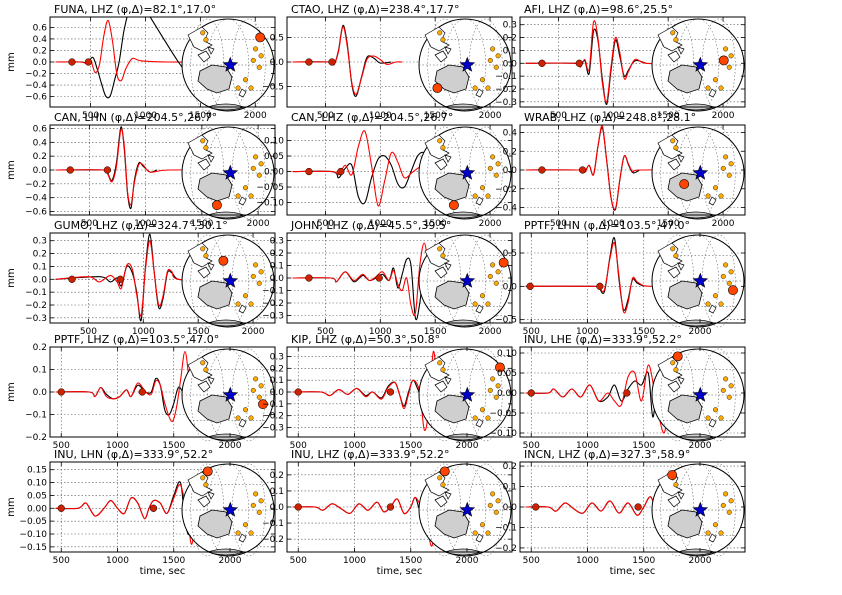 The width and height of the screenshot is (842, 595). What do you see at coordinates (370, 225) in the screenshot?
I see `panel-title: JOHN, LHZ (φ,Δ)=45.5°,39.5°` at bounding box center [370, 225].